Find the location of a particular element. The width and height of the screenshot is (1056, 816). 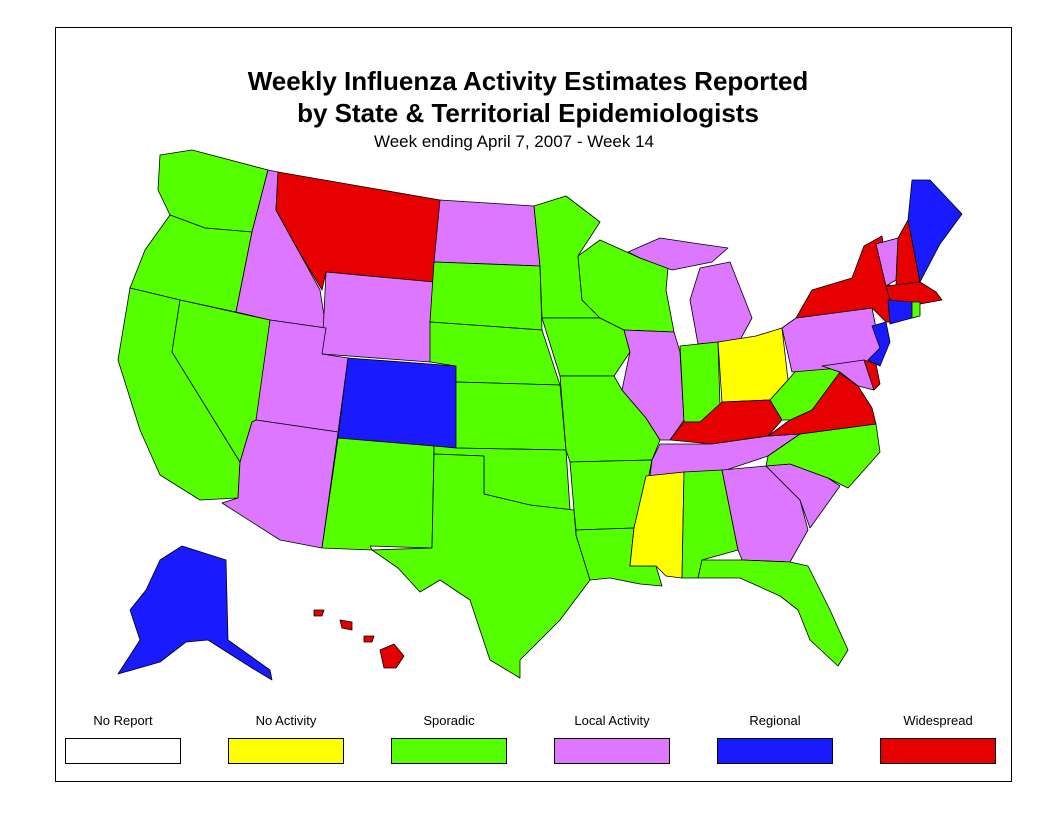

state-ND is located at coordinates (487, 233).